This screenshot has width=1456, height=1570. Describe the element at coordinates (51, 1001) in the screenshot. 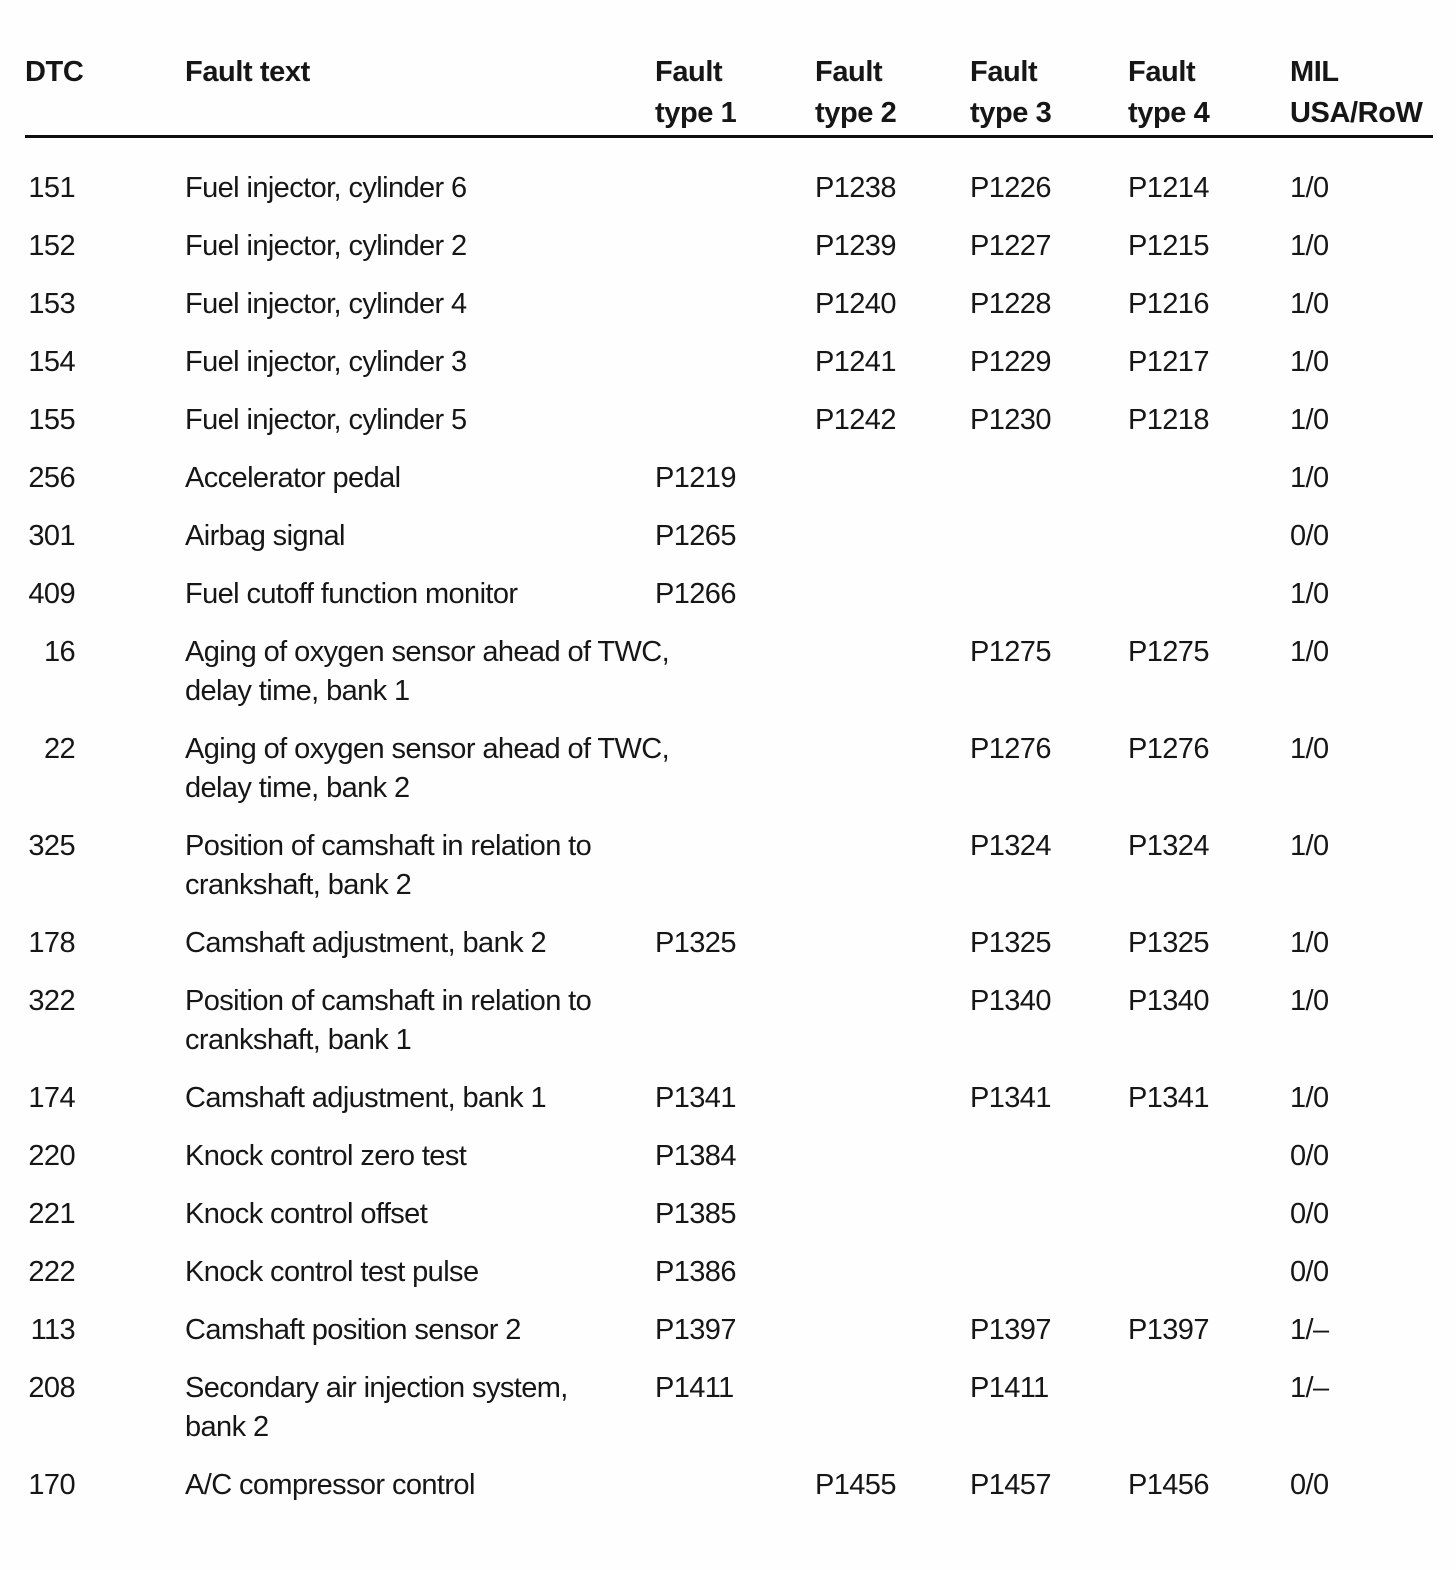

I see `cell-dtc: 322` at that location.